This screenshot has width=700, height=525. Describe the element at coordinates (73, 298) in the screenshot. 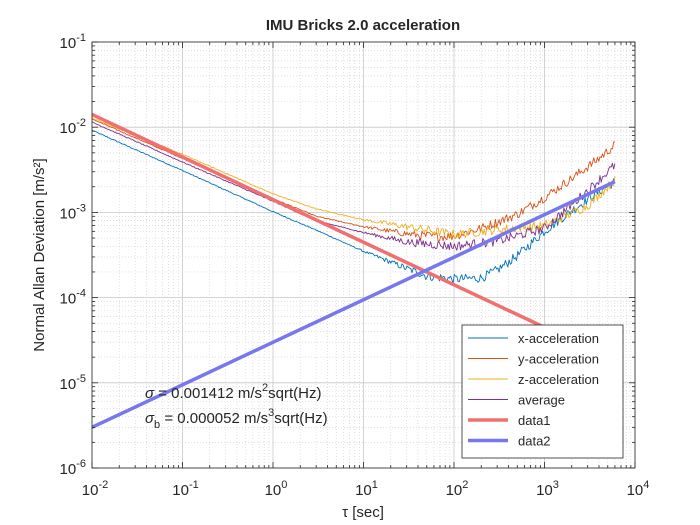

I see `y-tick-label: 10⁻⁴` at that location.